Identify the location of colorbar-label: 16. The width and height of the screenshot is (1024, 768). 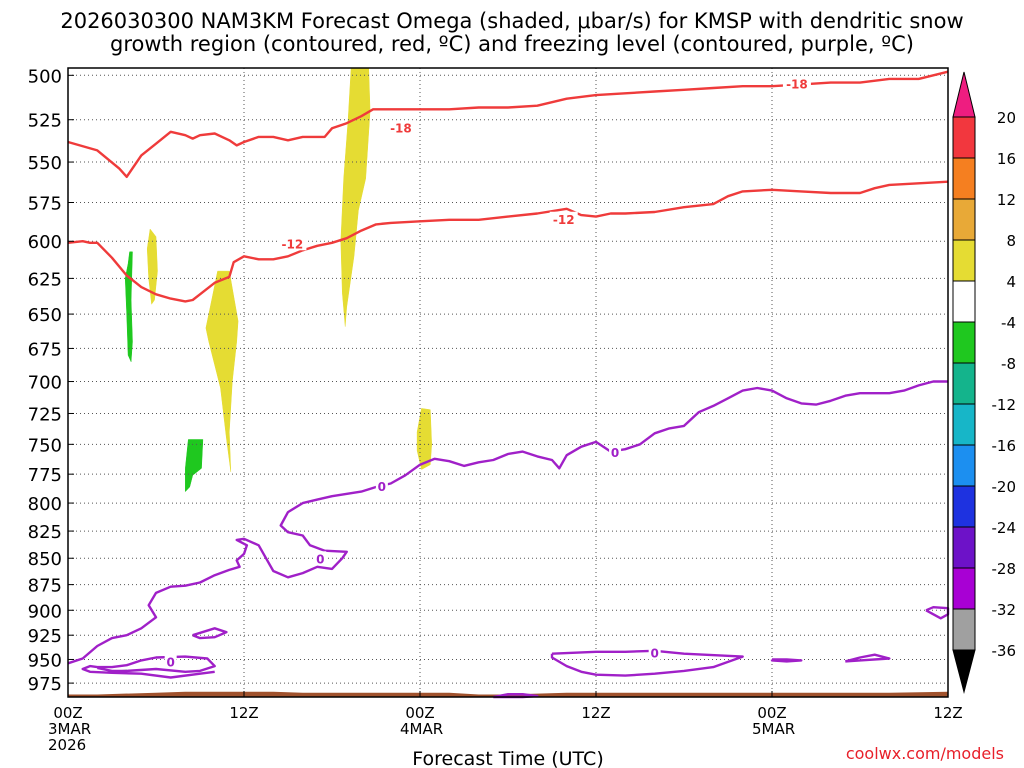
(1006, 159).